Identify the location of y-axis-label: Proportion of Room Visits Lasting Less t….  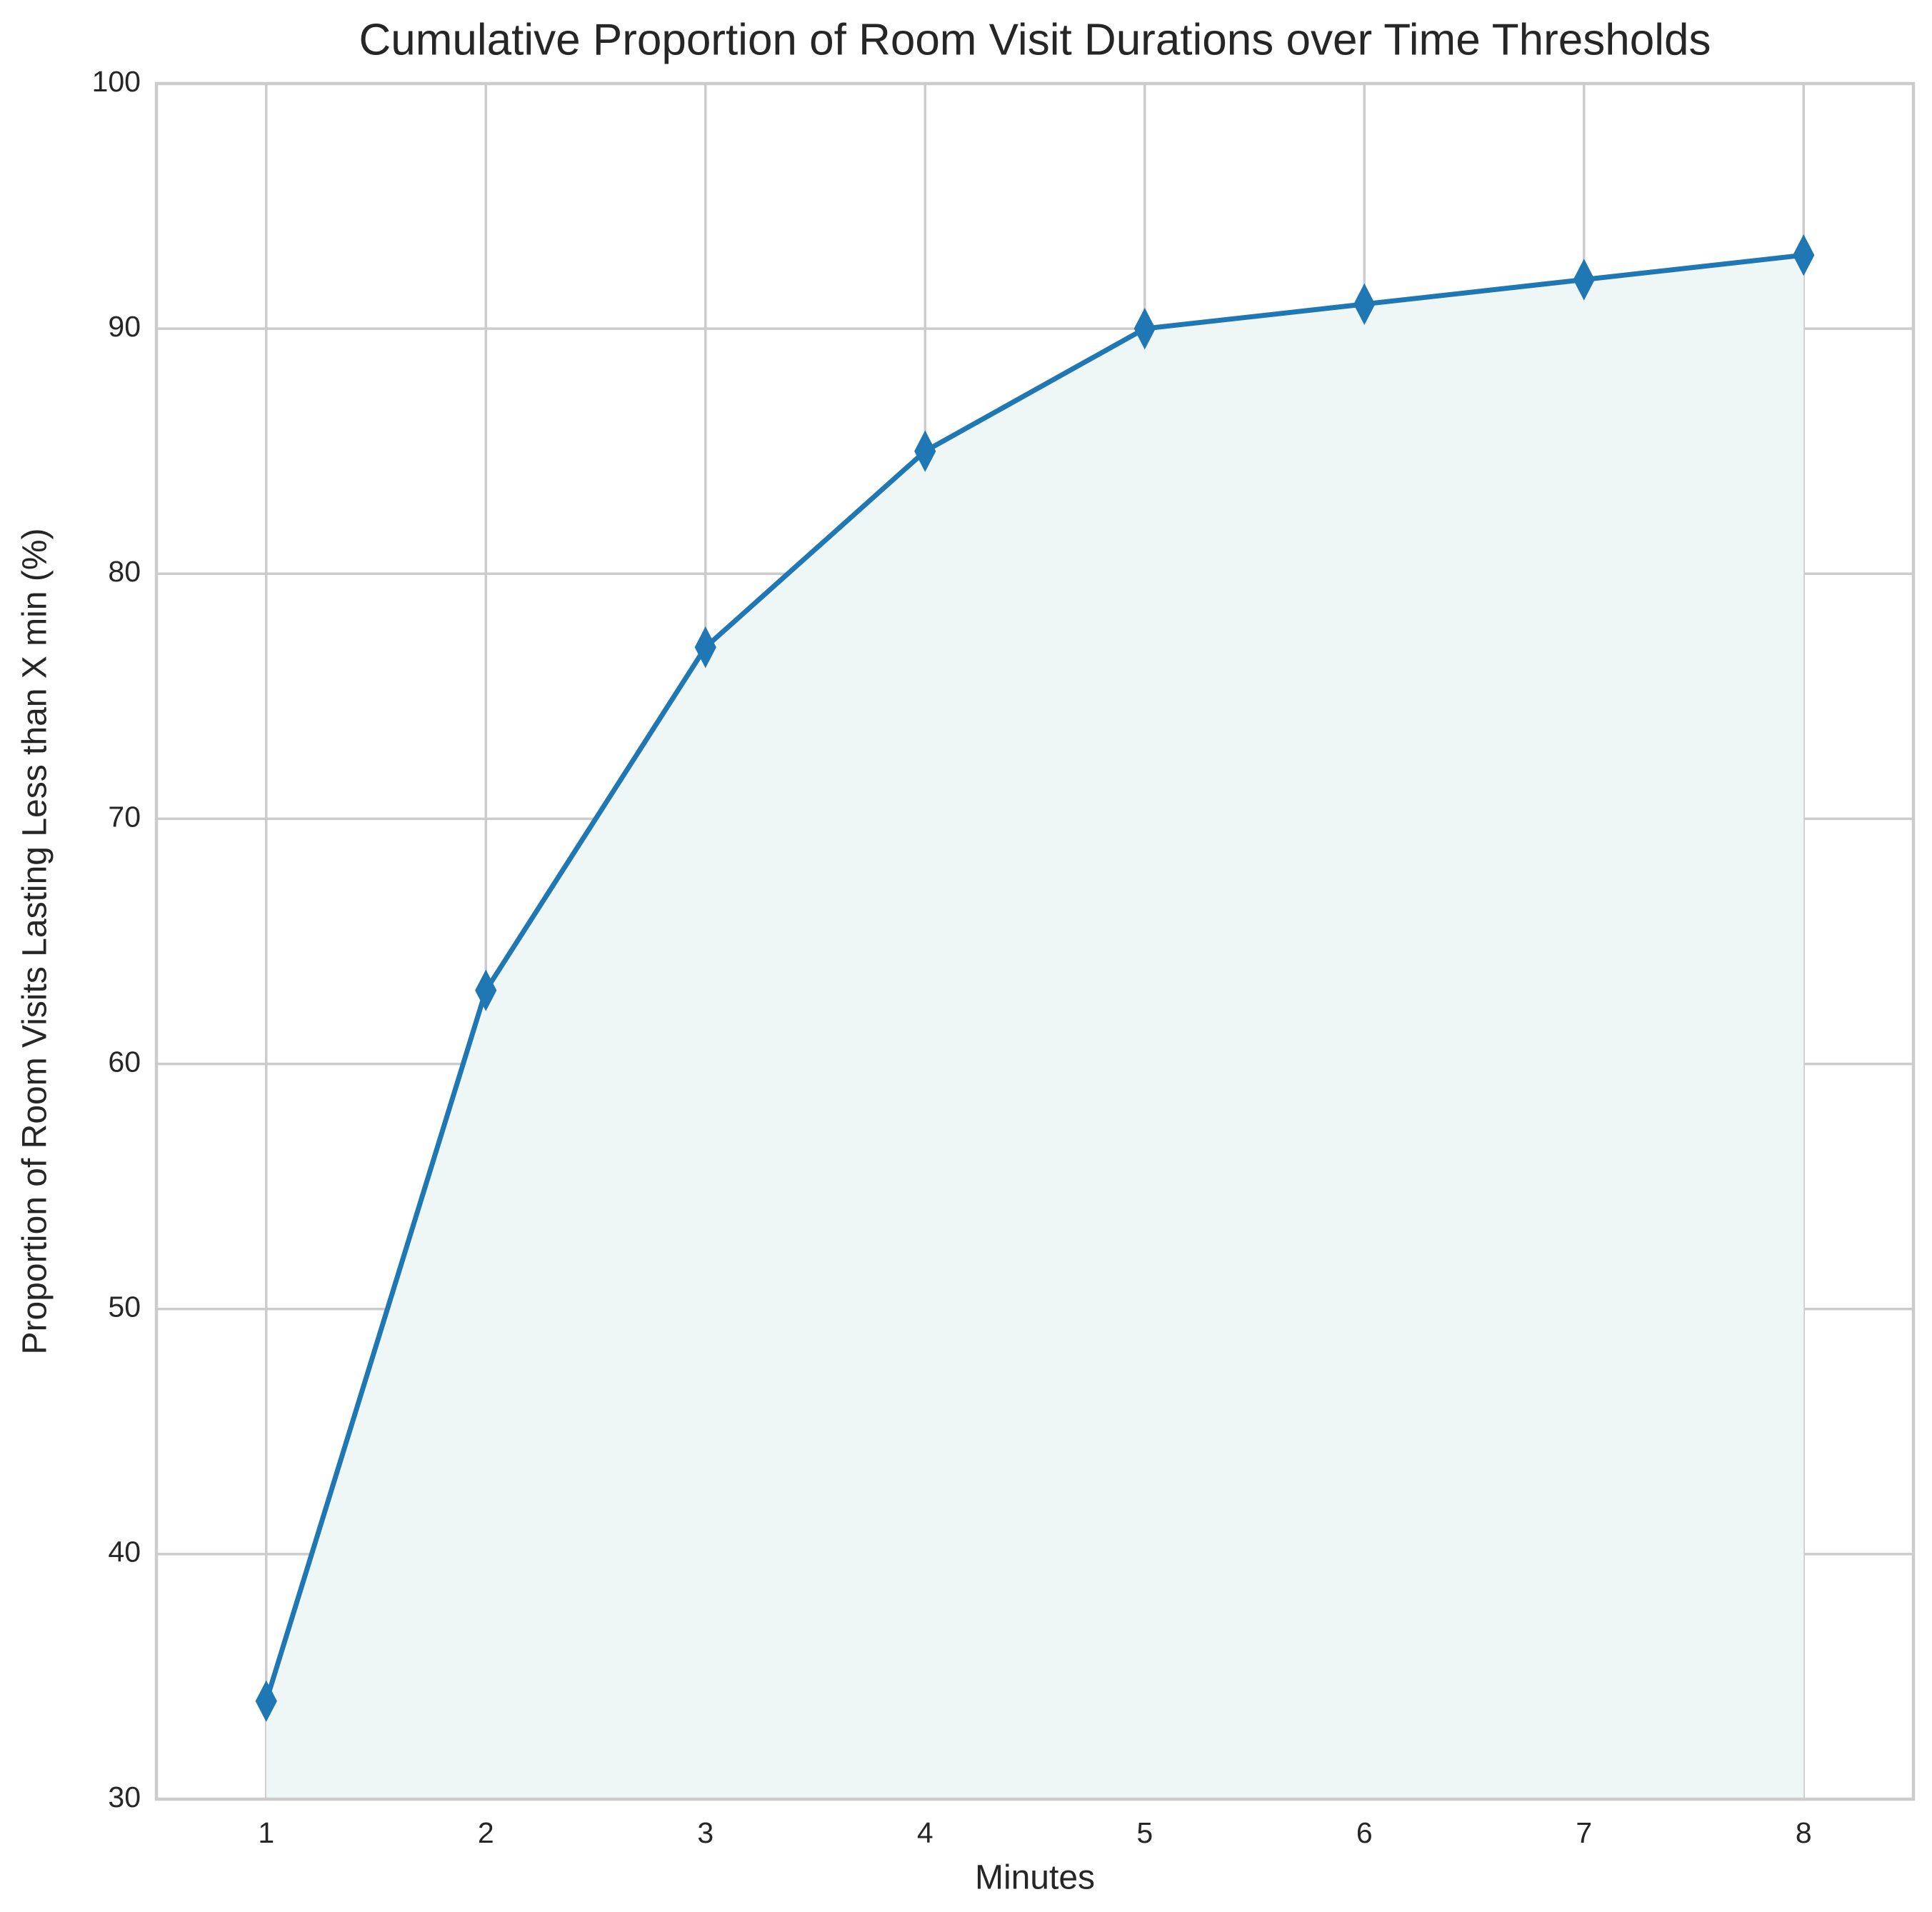
(35, 942).